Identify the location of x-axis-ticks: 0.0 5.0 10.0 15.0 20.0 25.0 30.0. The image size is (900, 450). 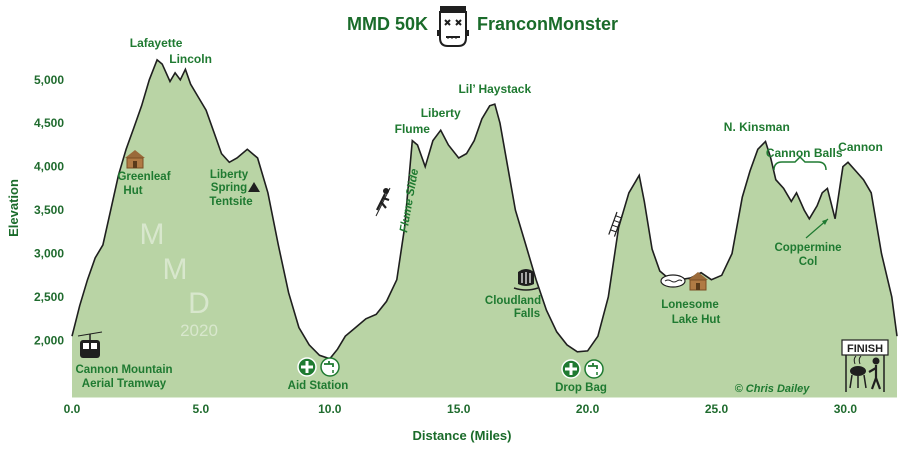
(461, 409).